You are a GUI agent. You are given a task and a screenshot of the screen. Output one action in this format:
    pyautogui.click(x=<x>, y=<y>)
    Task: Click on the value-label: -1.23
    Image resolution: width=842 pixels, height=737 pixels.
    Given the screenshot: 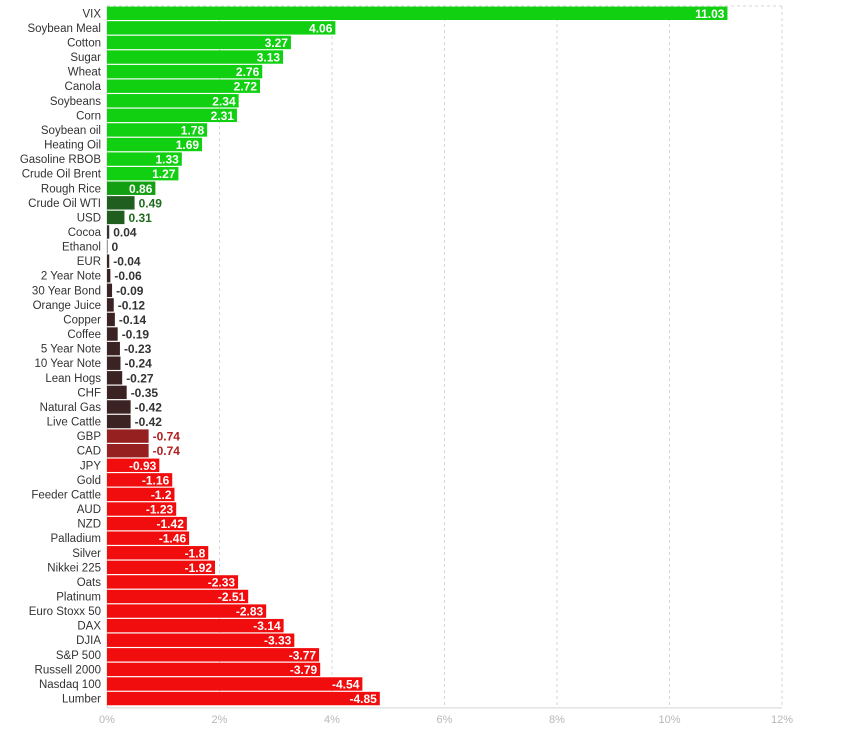 What is the action you would take?
    pyautogui.click(x=160, y=510)
    